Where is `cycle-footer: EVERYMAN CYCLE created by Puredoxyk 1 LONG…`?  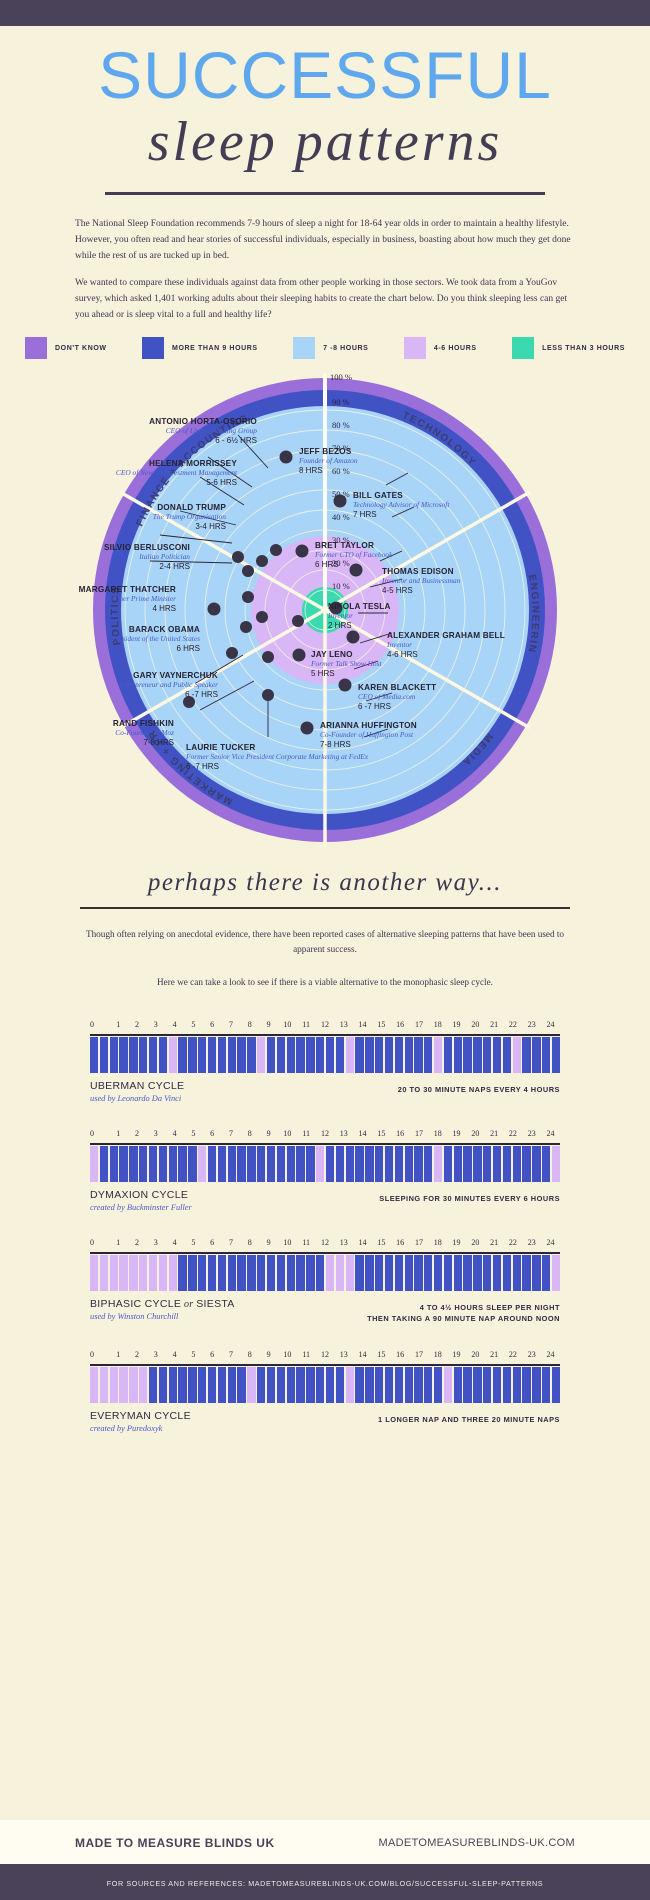
cycle-footer: EVERYMAN CYCLE created by Puredoxyk 1 LONG… is located at coordinates (325, 1421).